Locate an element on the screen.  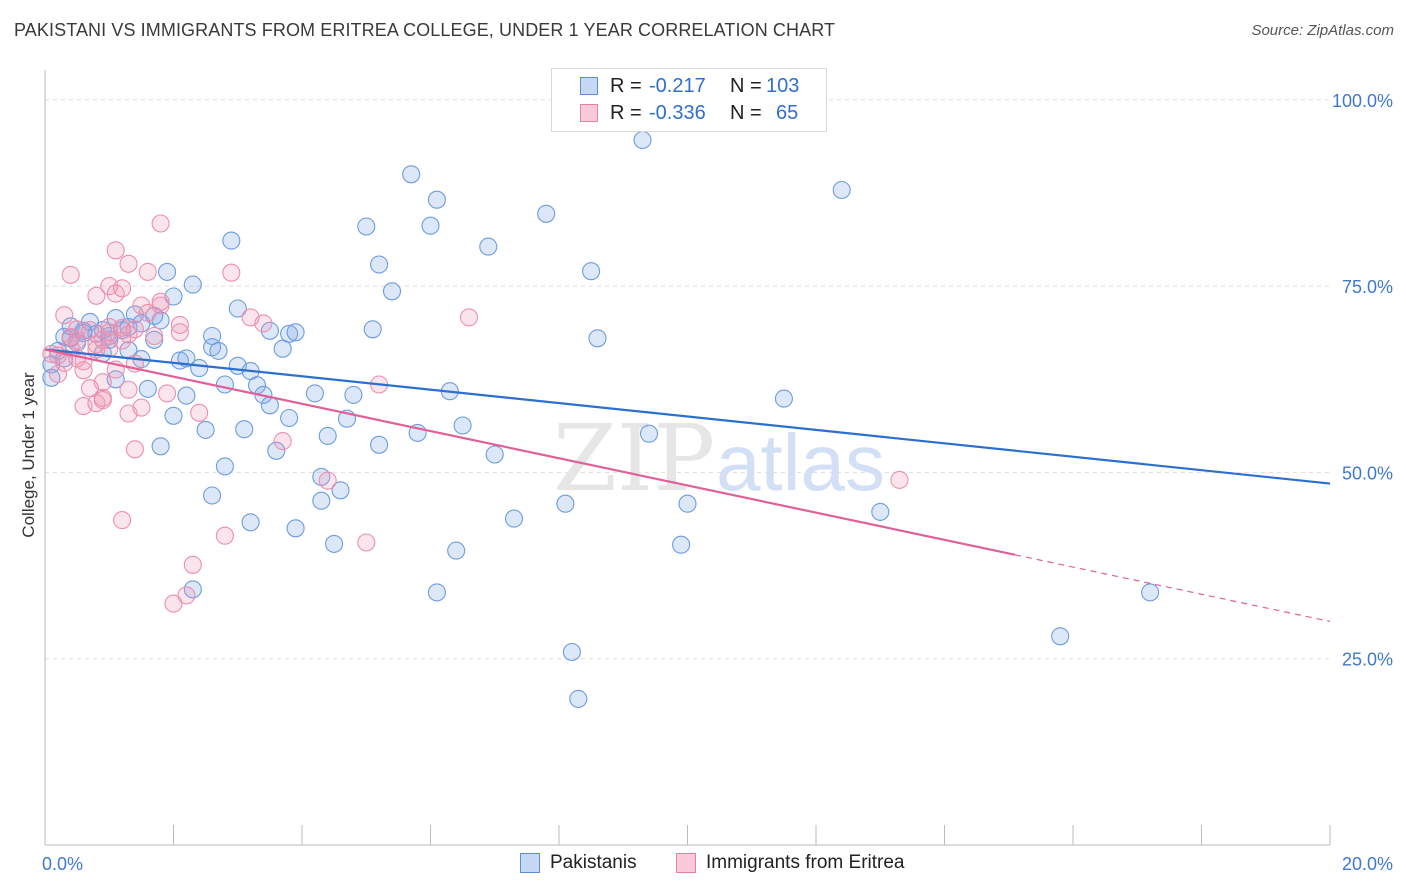
bottom-legend-label-pakistanis: Pakistanis is located at coordinates (593, 862).